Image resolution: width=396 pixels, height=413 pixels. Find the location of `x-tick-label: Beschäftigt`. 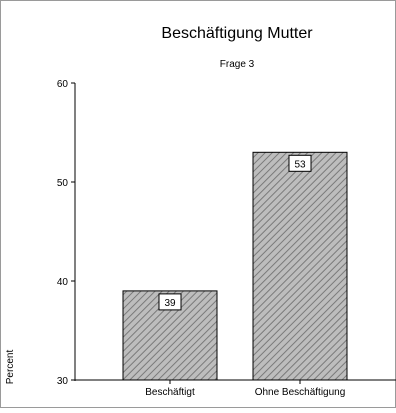

x-tick-label: Beschäftigt is located at coordinates (170, 392).